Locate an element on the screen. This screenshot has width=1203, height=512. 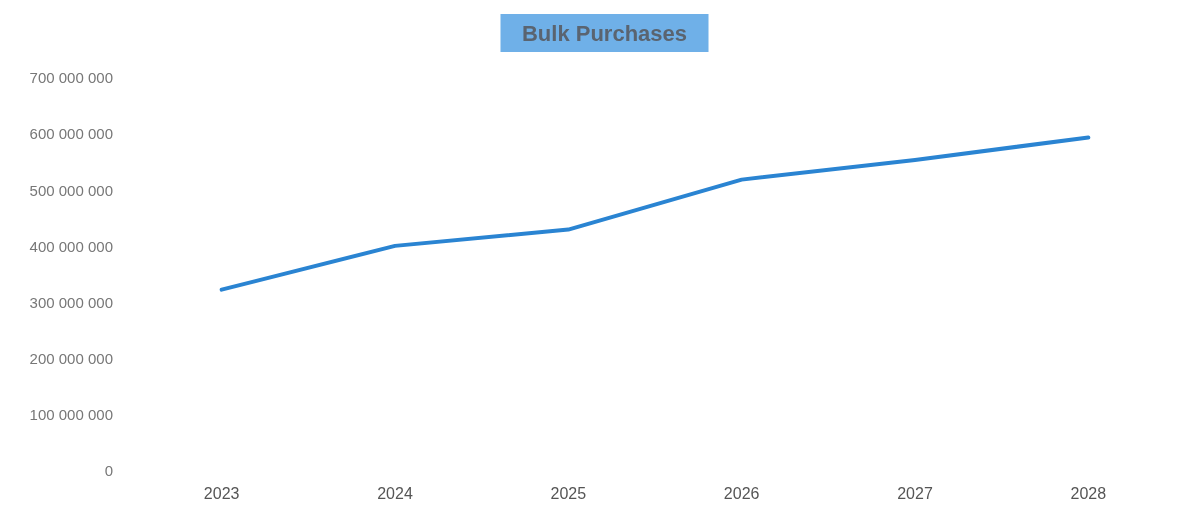
chart-title: Bulk Purchases is located at coordinates (604, 33).